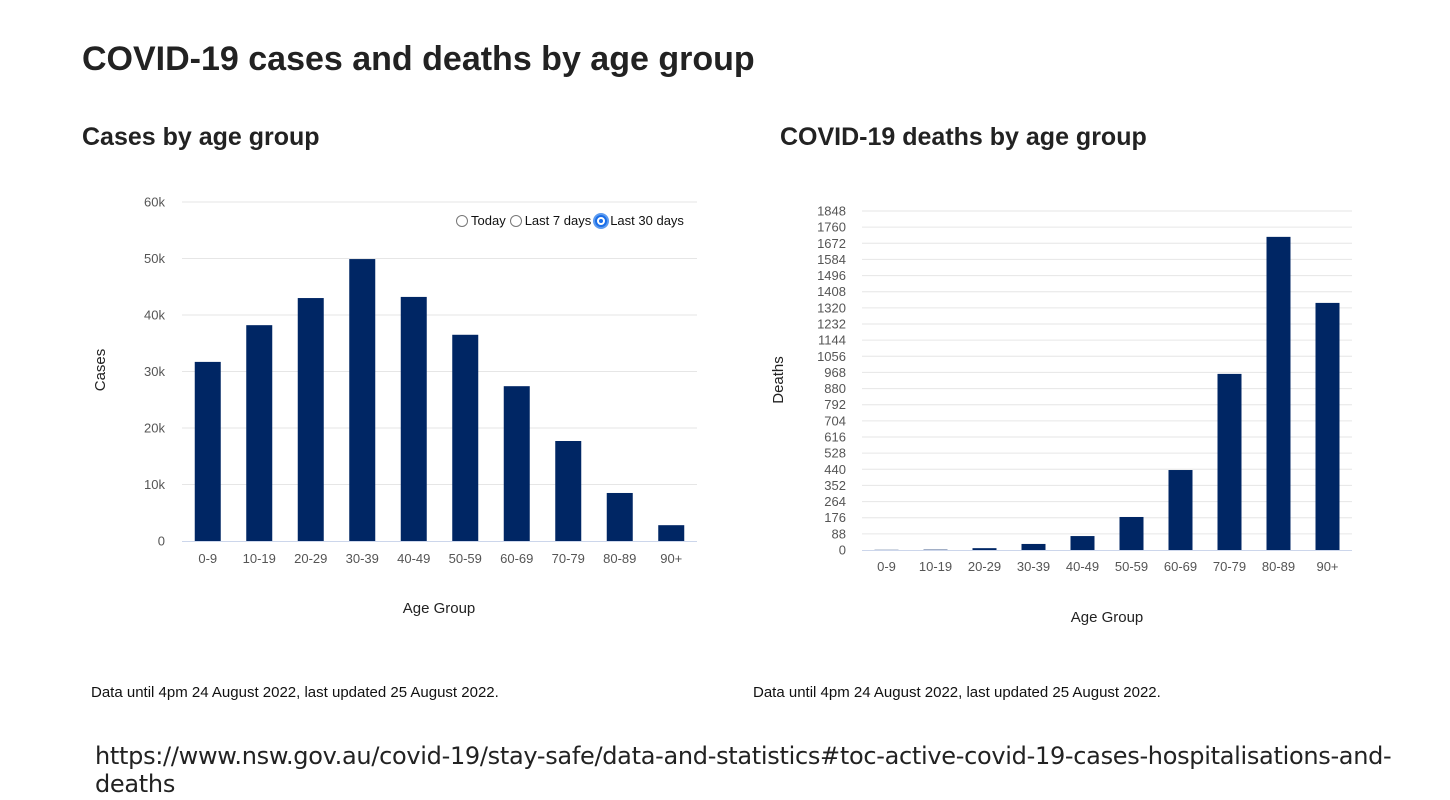 The width and height of the screenshot is (1450, 800). What do you see at coordinates (601, 220) in the screenshot?
I see `radio-circle-selected` at bounding box center [601, 220].